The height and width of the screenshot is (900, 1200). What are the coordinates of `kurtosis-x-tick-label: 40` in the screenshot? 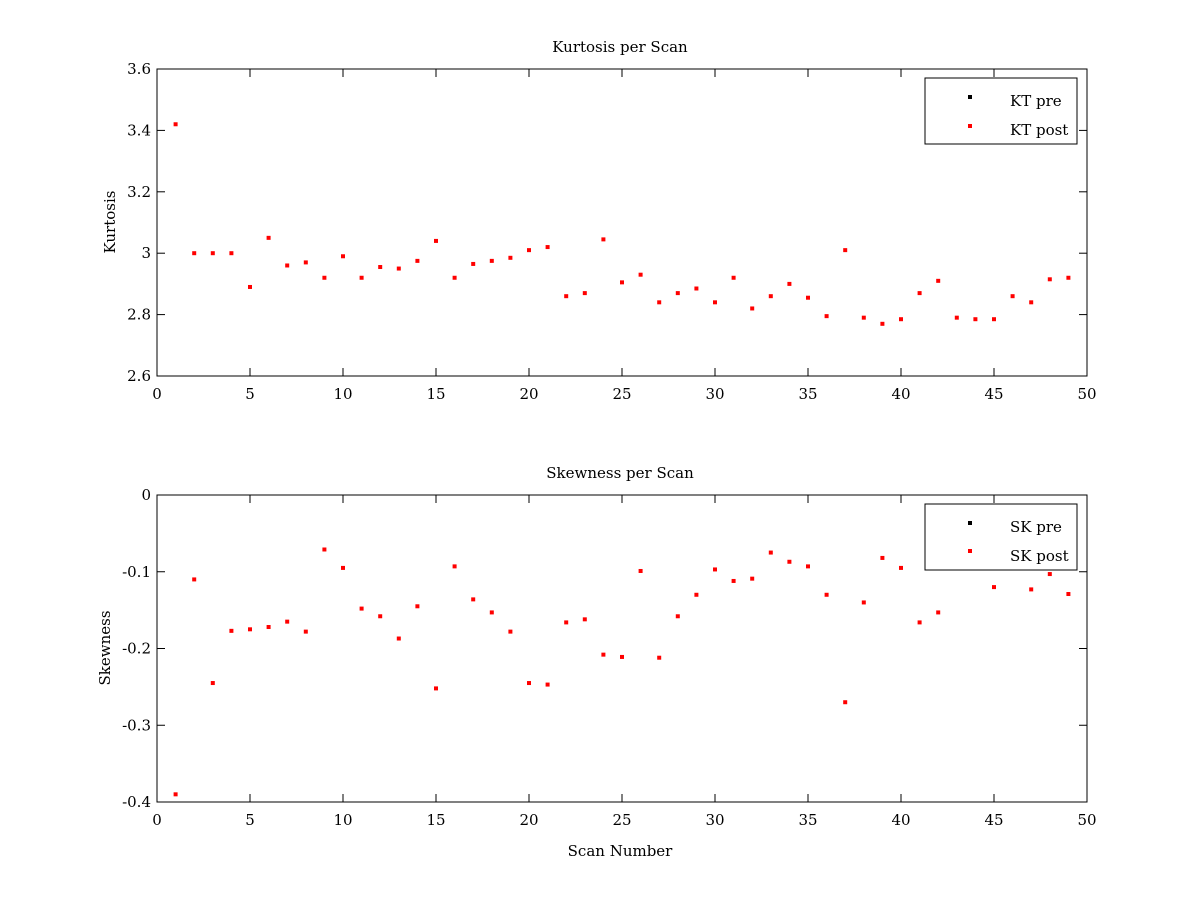 It's located at (900, 394).